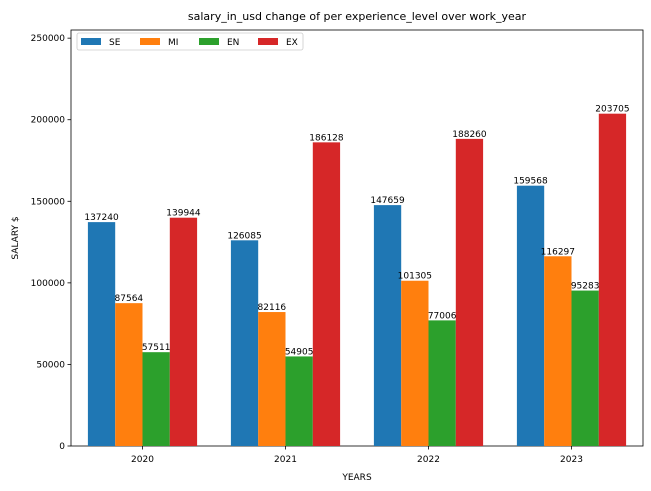 The image size is (651, 491). Describe the element at coordinates (558, 252) in the screenshot. I see `bar-value-label: 116297` at that location.